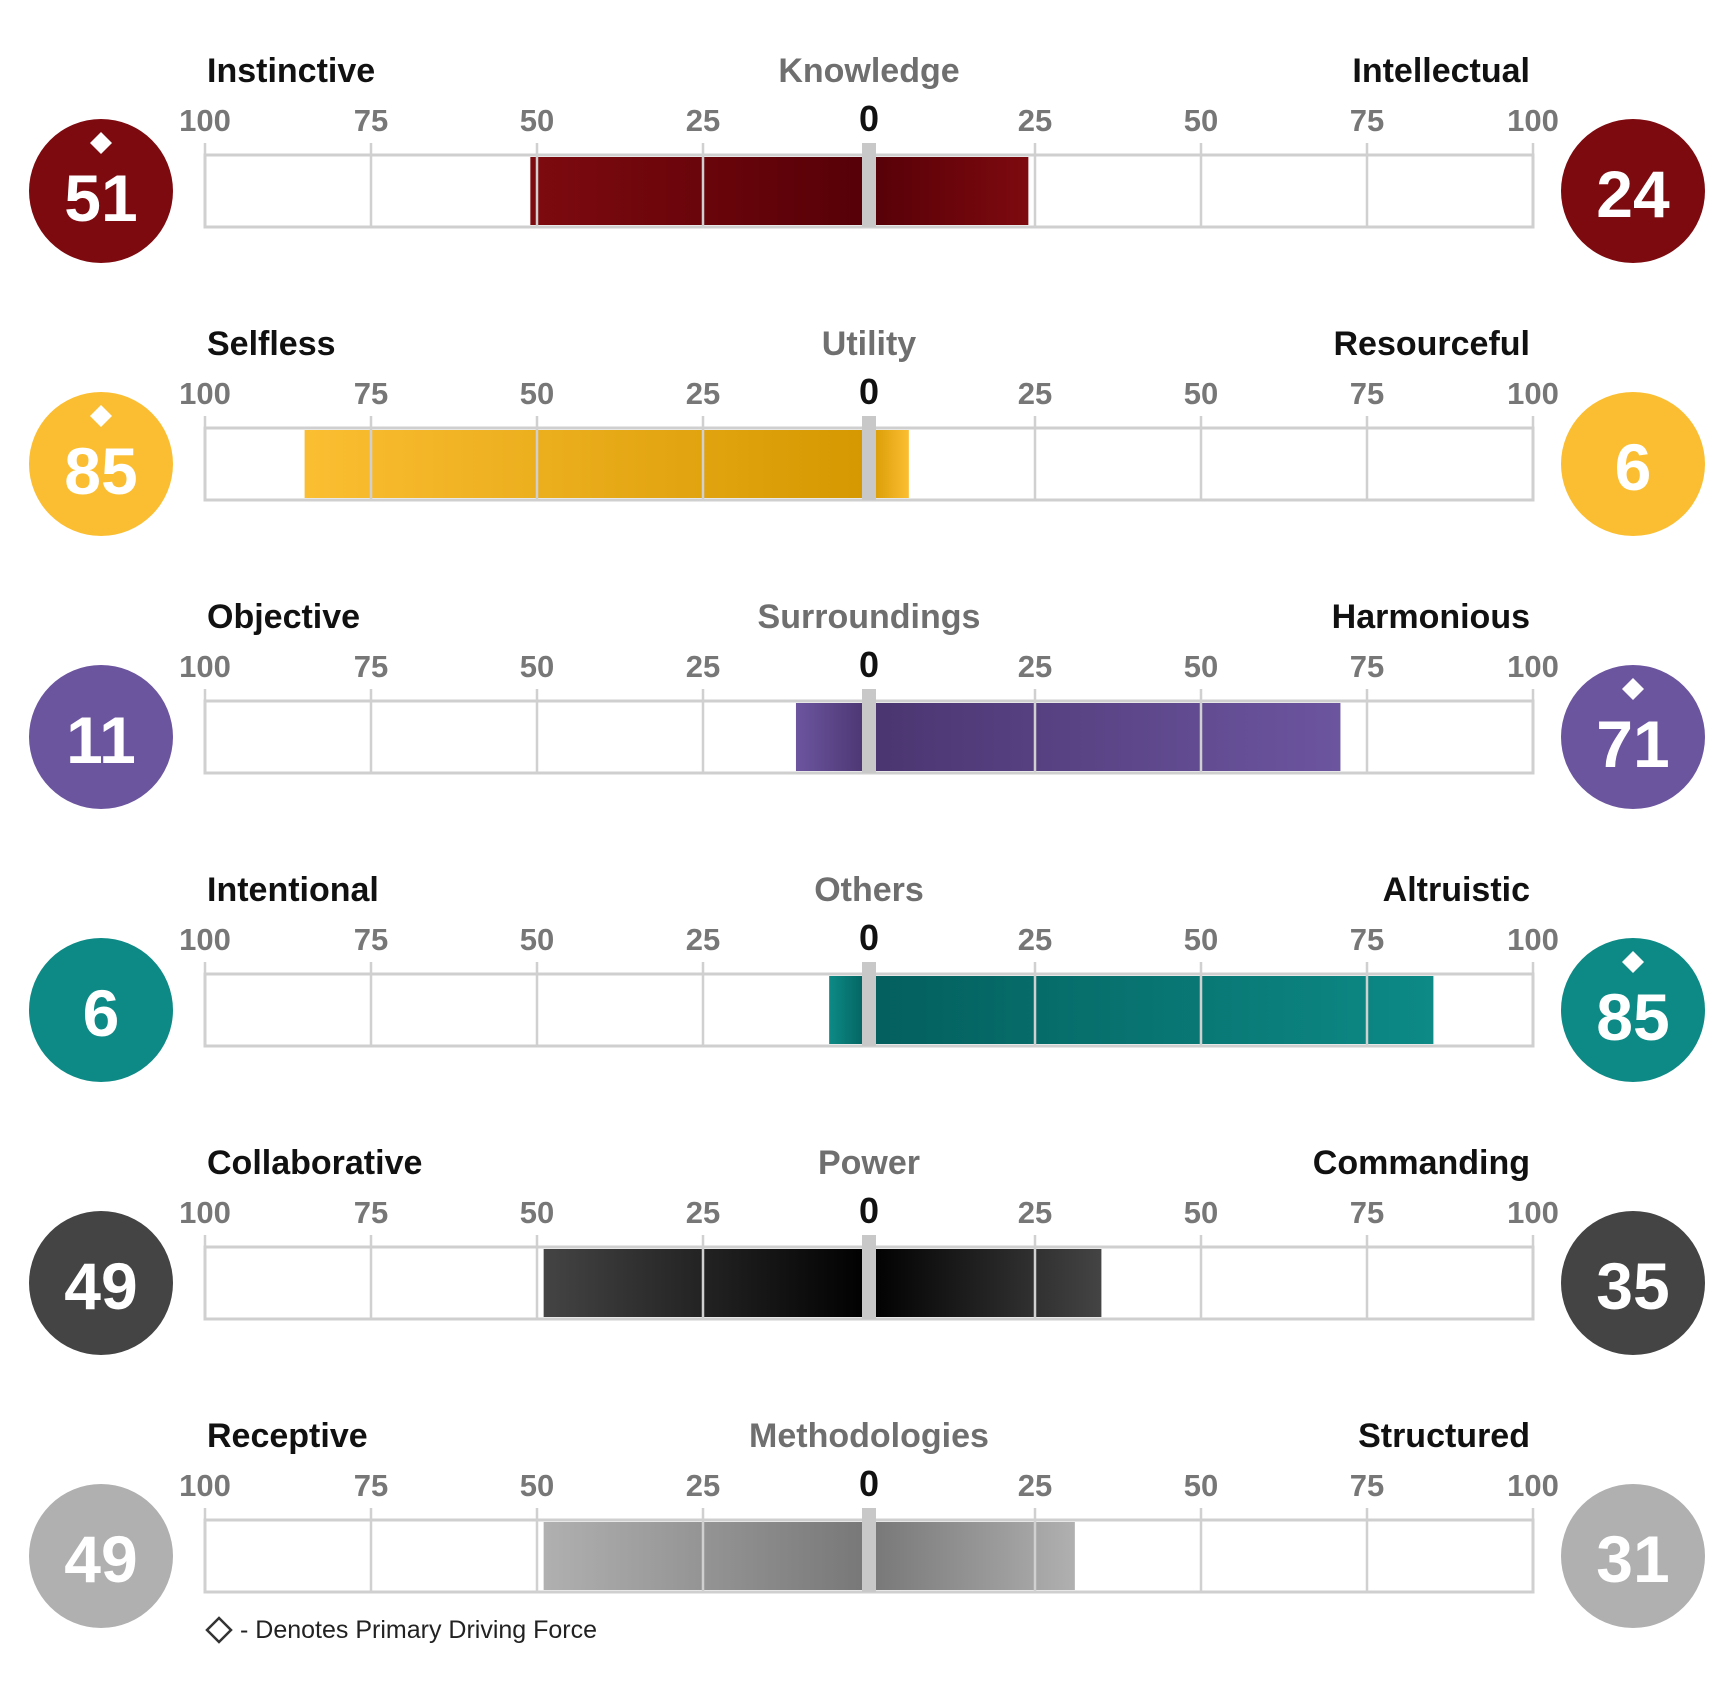 The image size is (1734, 1704). What do you see at coordinates (283, 617) in the screenshot?
I see `left-label: Objective` at bounding box center [283, 617].